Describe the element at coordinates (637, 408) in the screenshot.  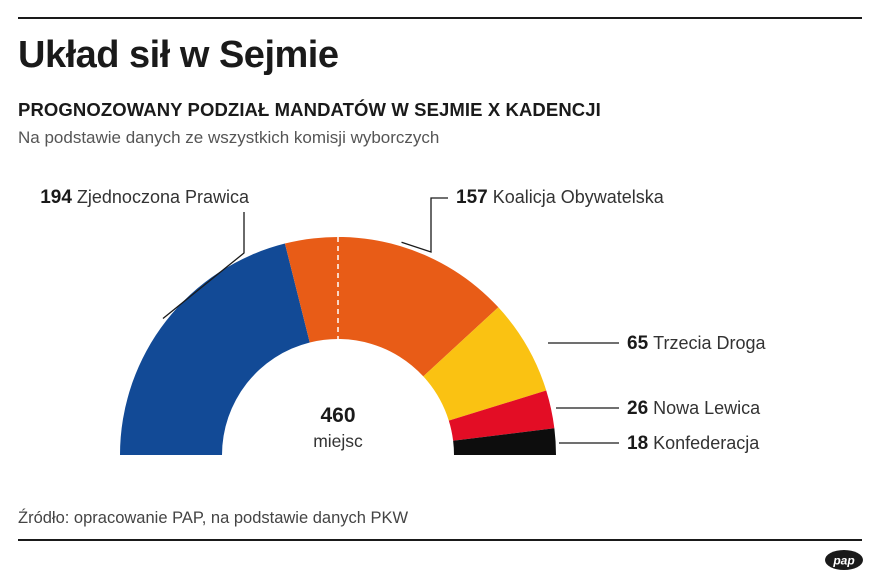
I see `slice-value: 26` at that location.